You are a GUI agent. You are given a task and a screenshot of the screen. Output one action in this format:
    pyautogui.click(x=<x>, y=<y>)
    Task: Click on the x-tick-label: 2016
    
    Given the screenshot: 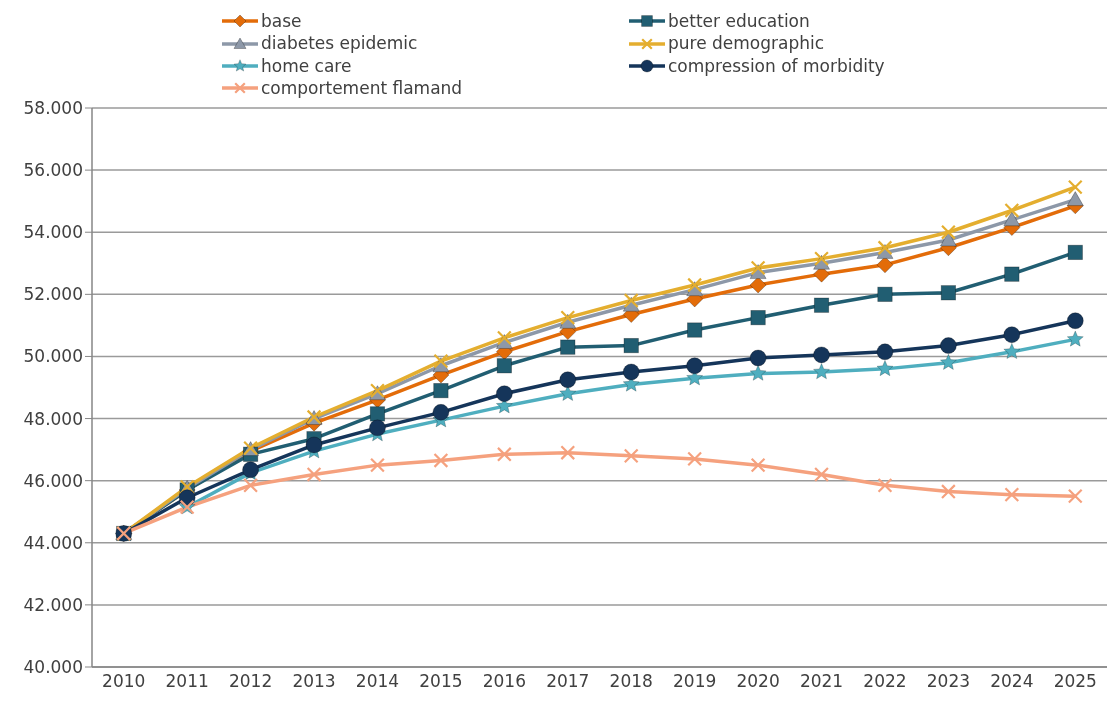 What is the action you would take?
    pyautogui.click(x=504, y=681)
    